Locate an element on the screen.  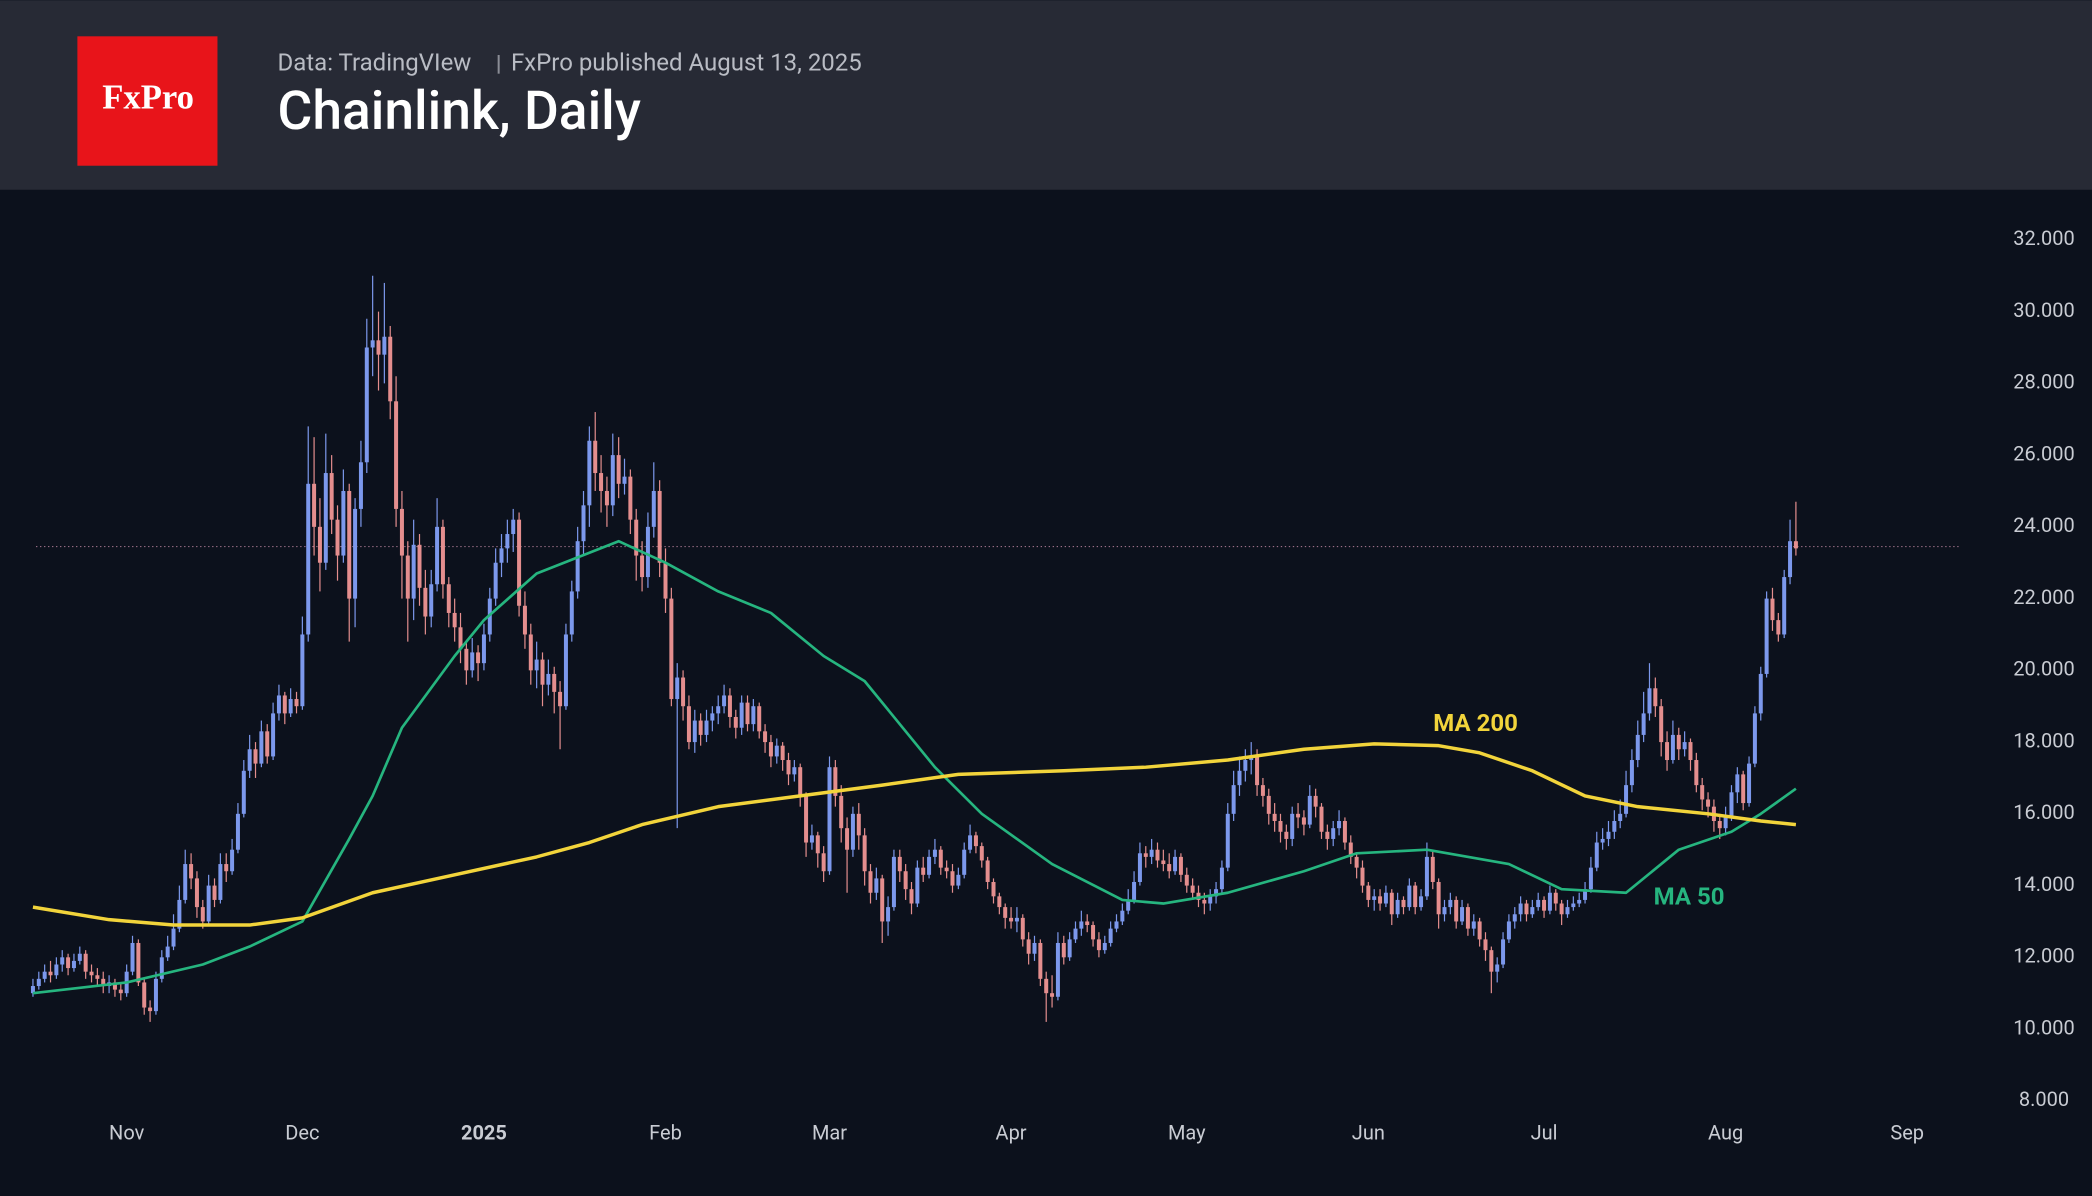
ma-label: MA 200 is located at coordinates (1475, 723).